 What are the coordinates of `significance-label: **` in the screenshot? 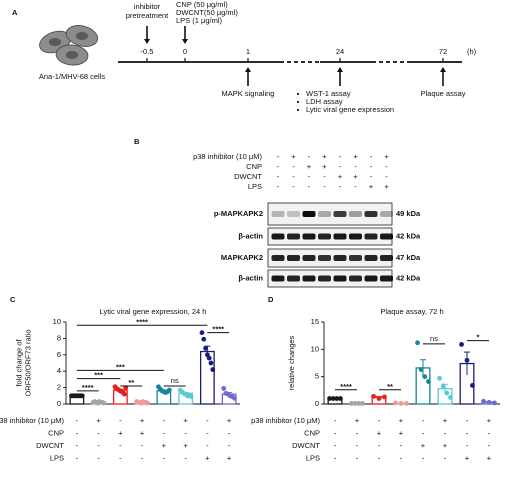 It's located at (390, 386).